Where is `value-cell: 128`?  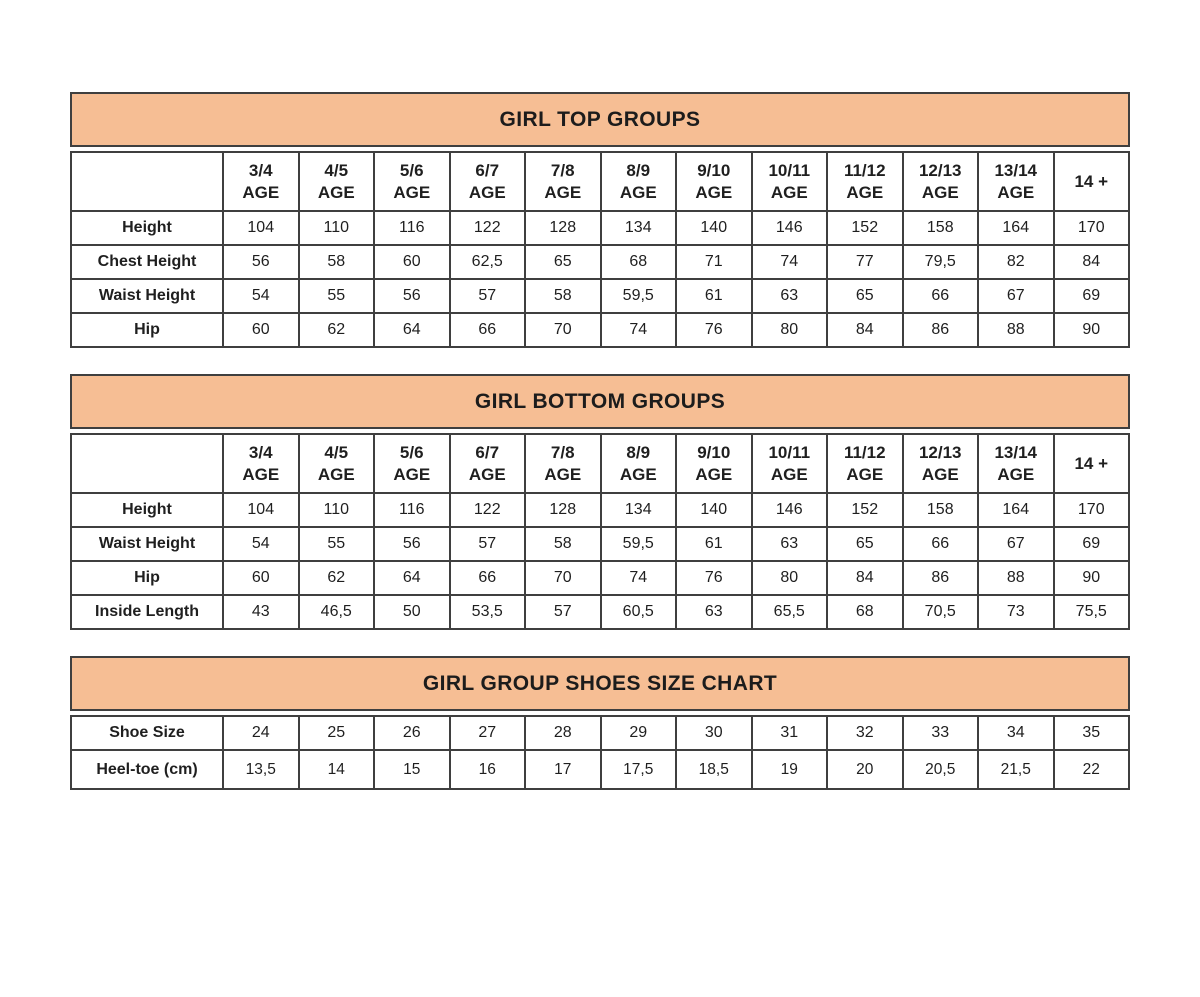 value-cell: 128 is located at coordinates (563, 510).